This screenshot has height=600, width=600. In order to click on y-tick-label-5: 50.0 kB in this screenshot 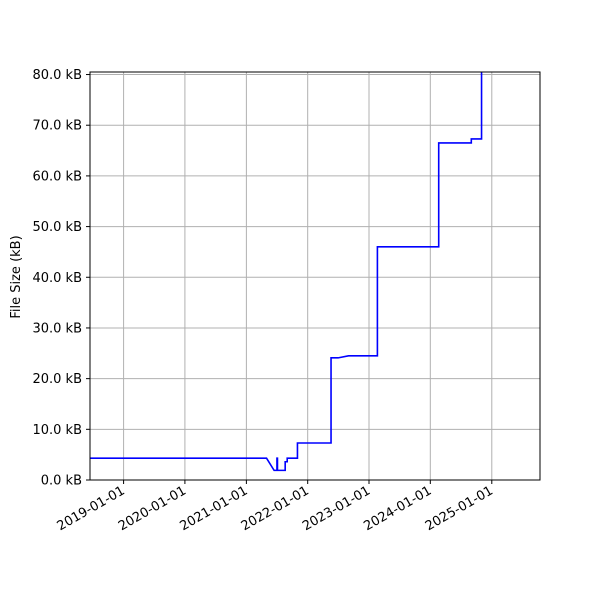, I will do `click(57, 227)`.